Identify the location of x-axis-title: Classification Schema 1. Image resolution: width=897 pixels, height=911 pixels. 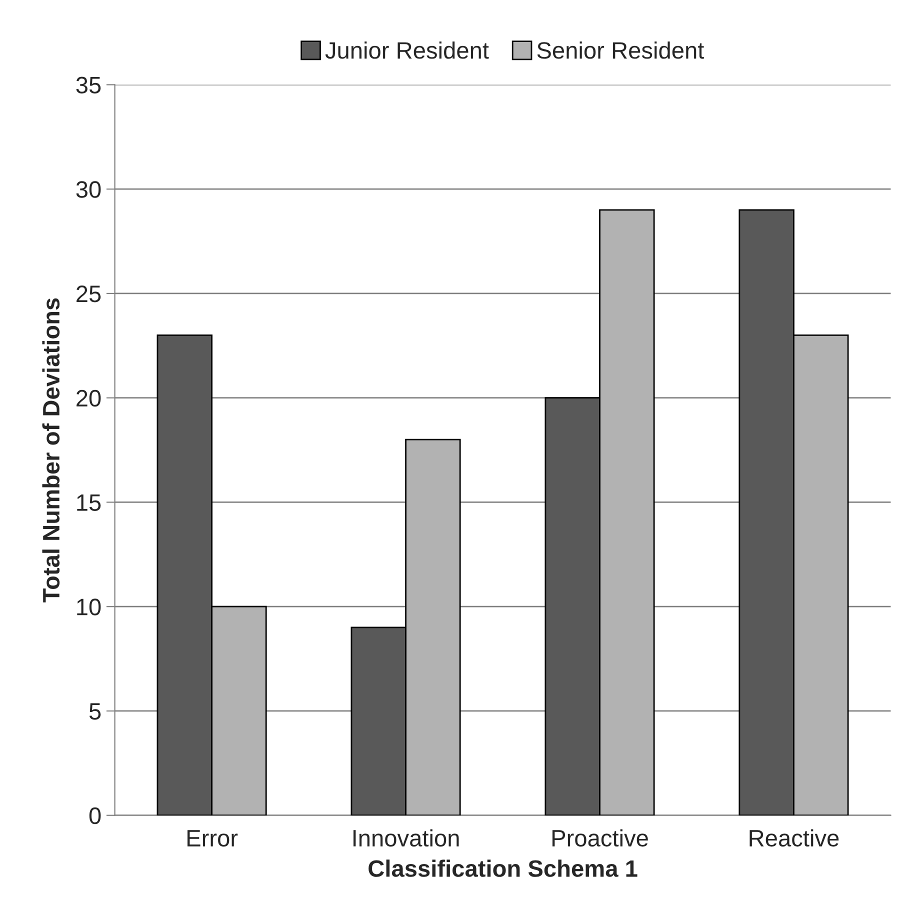
(503, 868).